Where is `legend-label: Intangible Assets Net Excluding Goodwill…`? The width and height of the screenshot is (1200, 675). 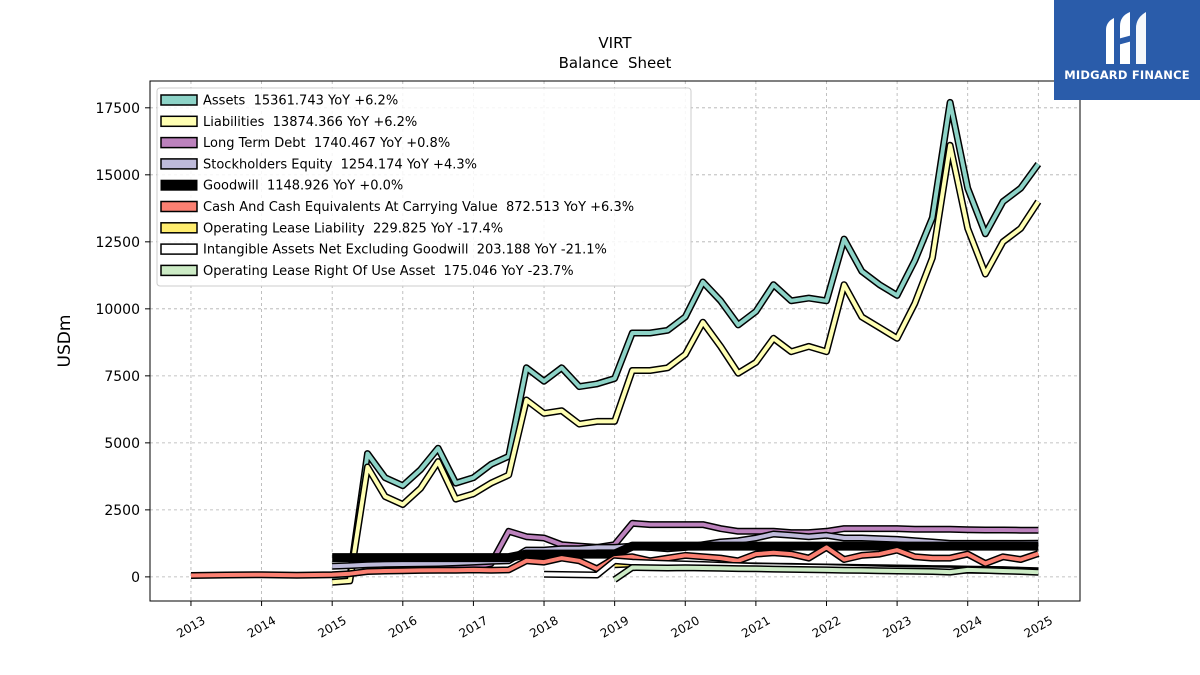
legend-label: Intangible Assets Net Excluding Goodwill… is located at coordinates (405, 250).